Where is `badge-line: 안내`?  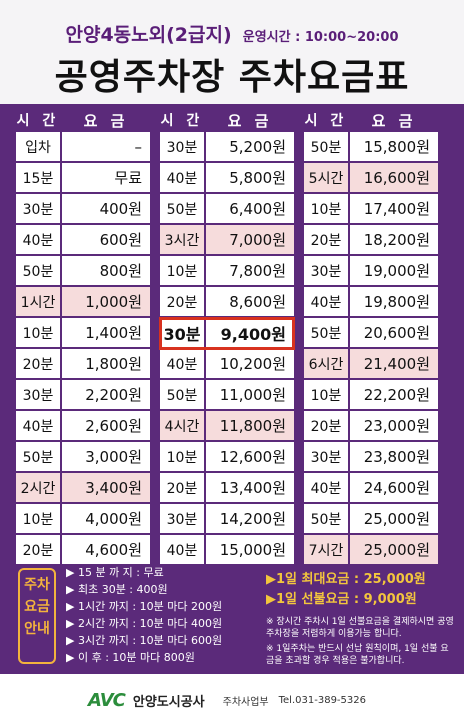
badge-line: 안내 is located at coordinates (37, 629).